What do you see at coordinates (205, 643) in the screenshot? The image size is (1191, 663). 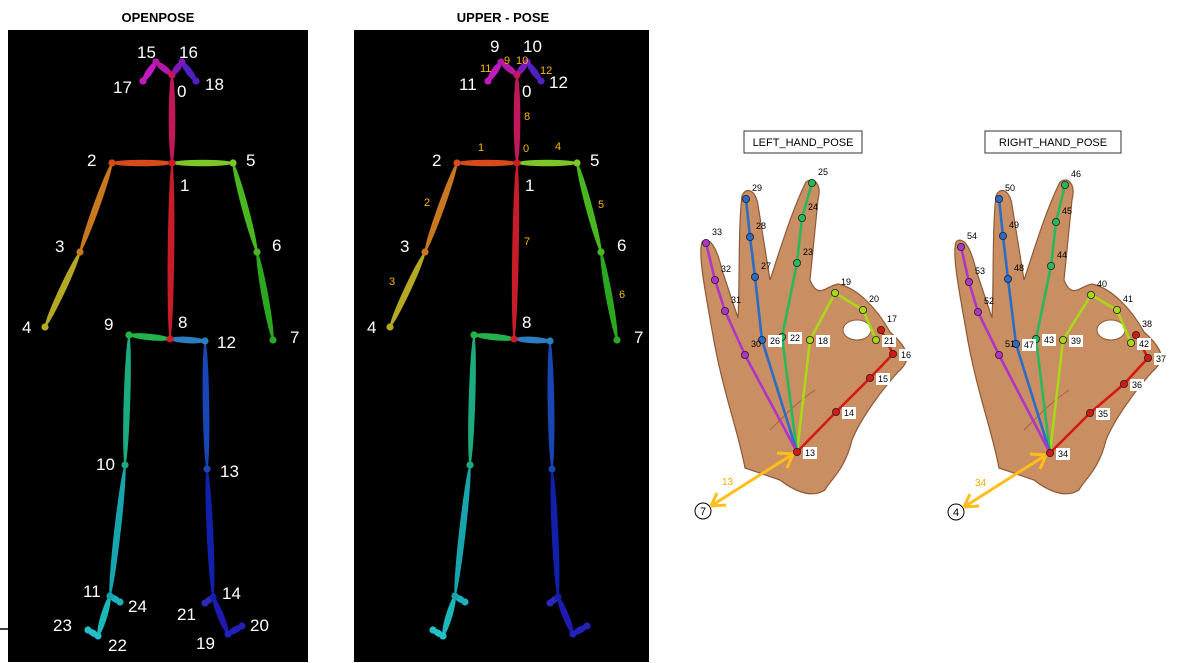 I see `openpose-label-19: 19` at bounding box center [205, 643].